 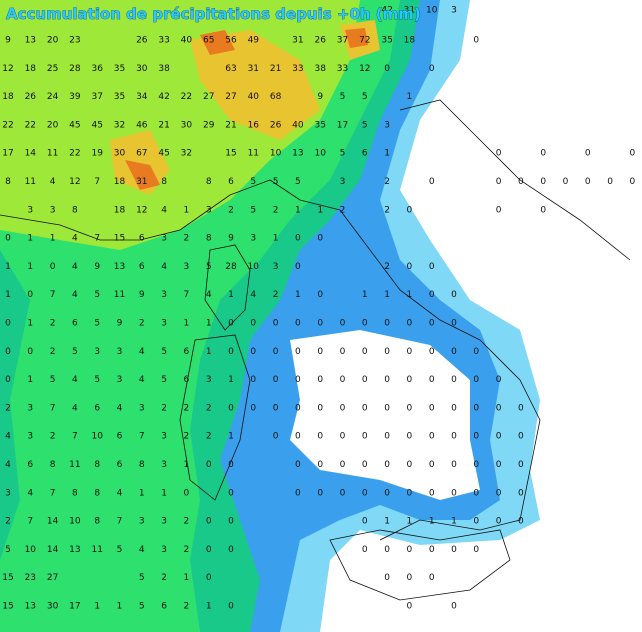 What do you see at coordinates (74, 125) in the screenshot?
I see `value-label: 45` at bounding box center [74, 125].